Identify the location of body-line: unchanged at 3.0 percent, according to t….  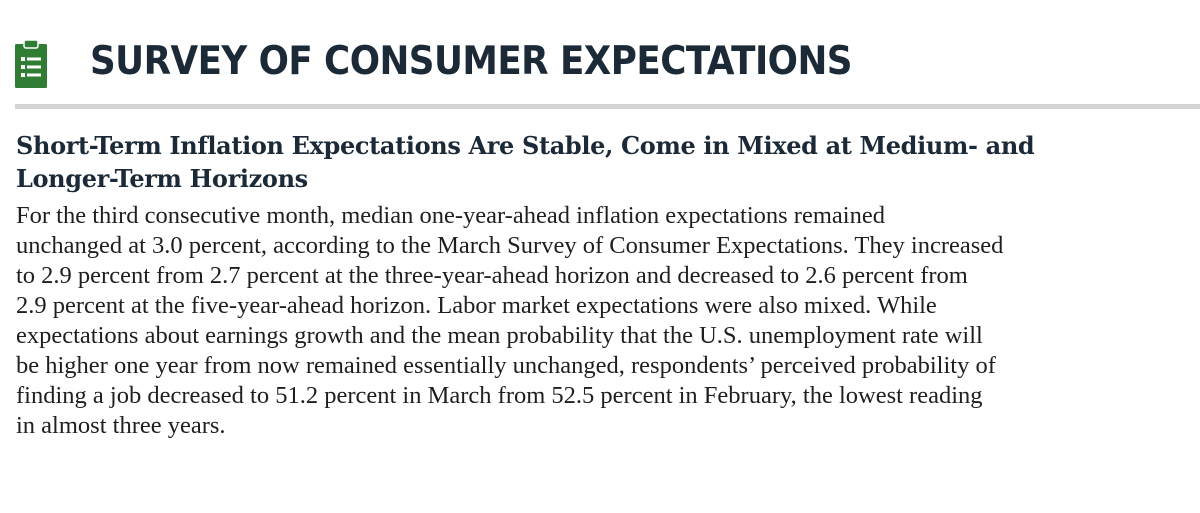
(510, 245).